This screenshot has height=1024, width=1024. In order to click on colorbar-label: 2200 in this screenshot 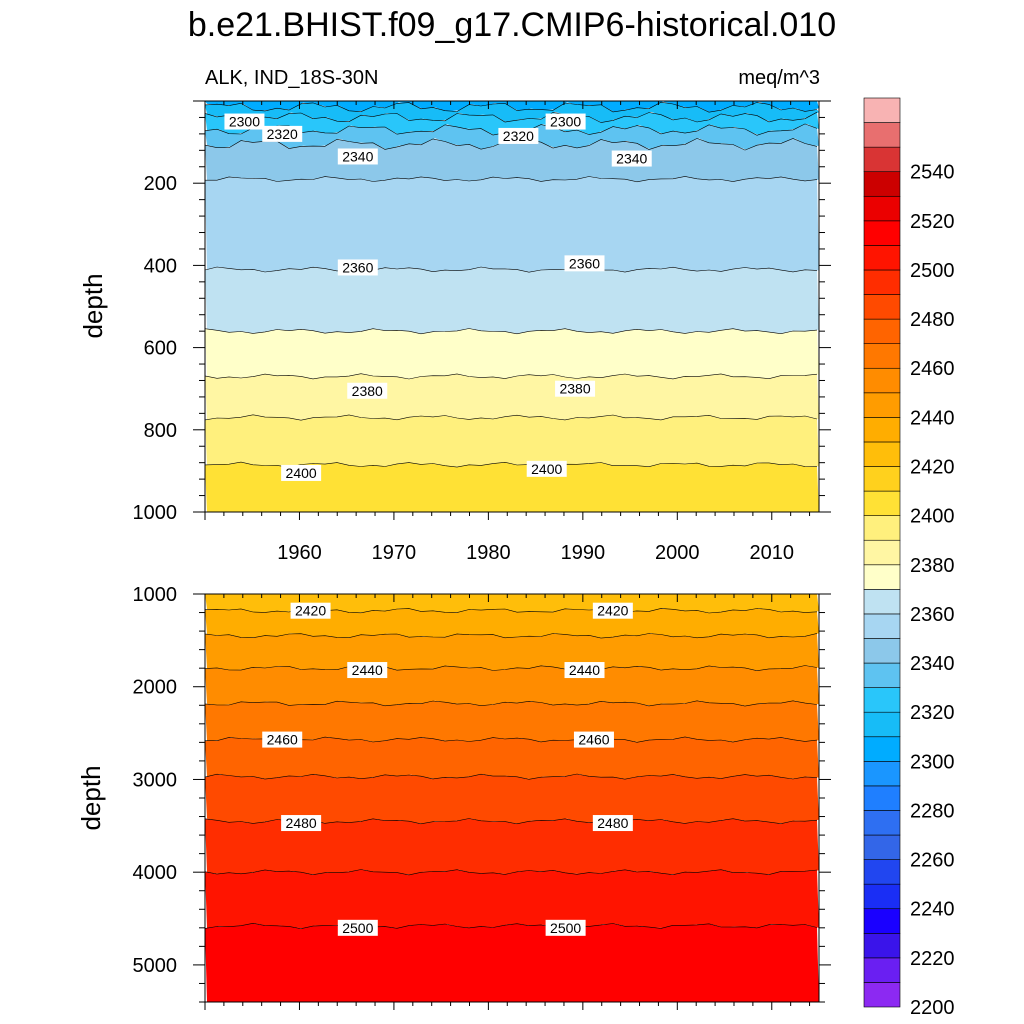, I will do `click(932, 1008)`.